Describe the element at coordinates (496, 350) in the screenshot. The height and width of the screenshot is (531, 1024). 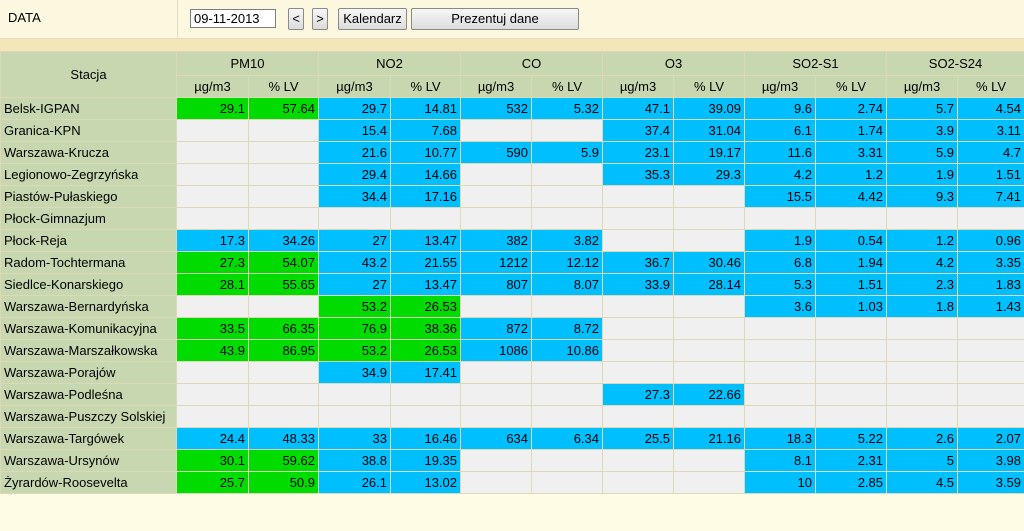
I see `concentration-cell: 1086` at that location.